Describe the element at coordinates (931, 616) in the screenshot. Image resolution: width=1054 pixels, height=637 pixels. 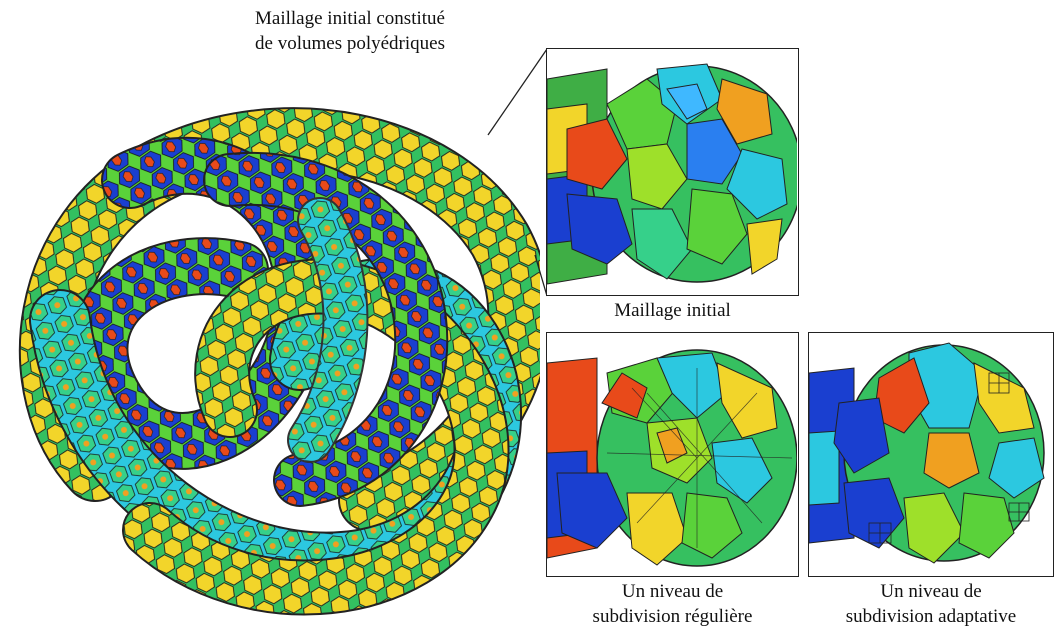
I see `caption-adaptive-line2: subdivision adaptative` at that location.